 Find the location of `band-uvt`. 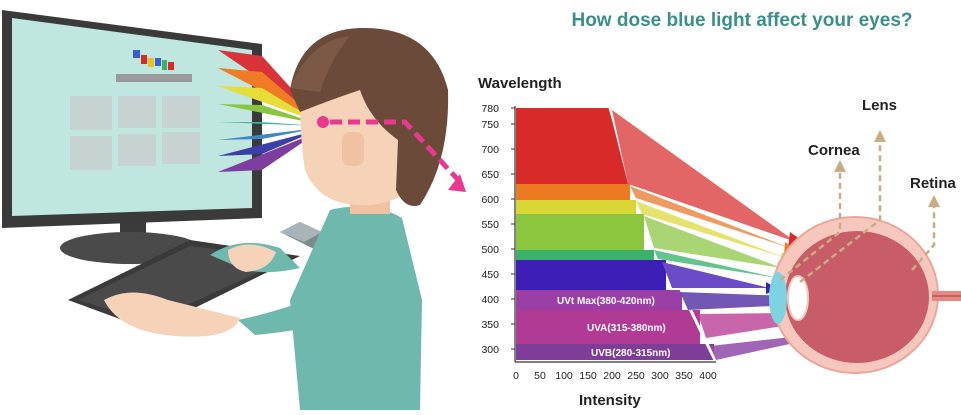

band-uvt is located at coordinates (599, 300).